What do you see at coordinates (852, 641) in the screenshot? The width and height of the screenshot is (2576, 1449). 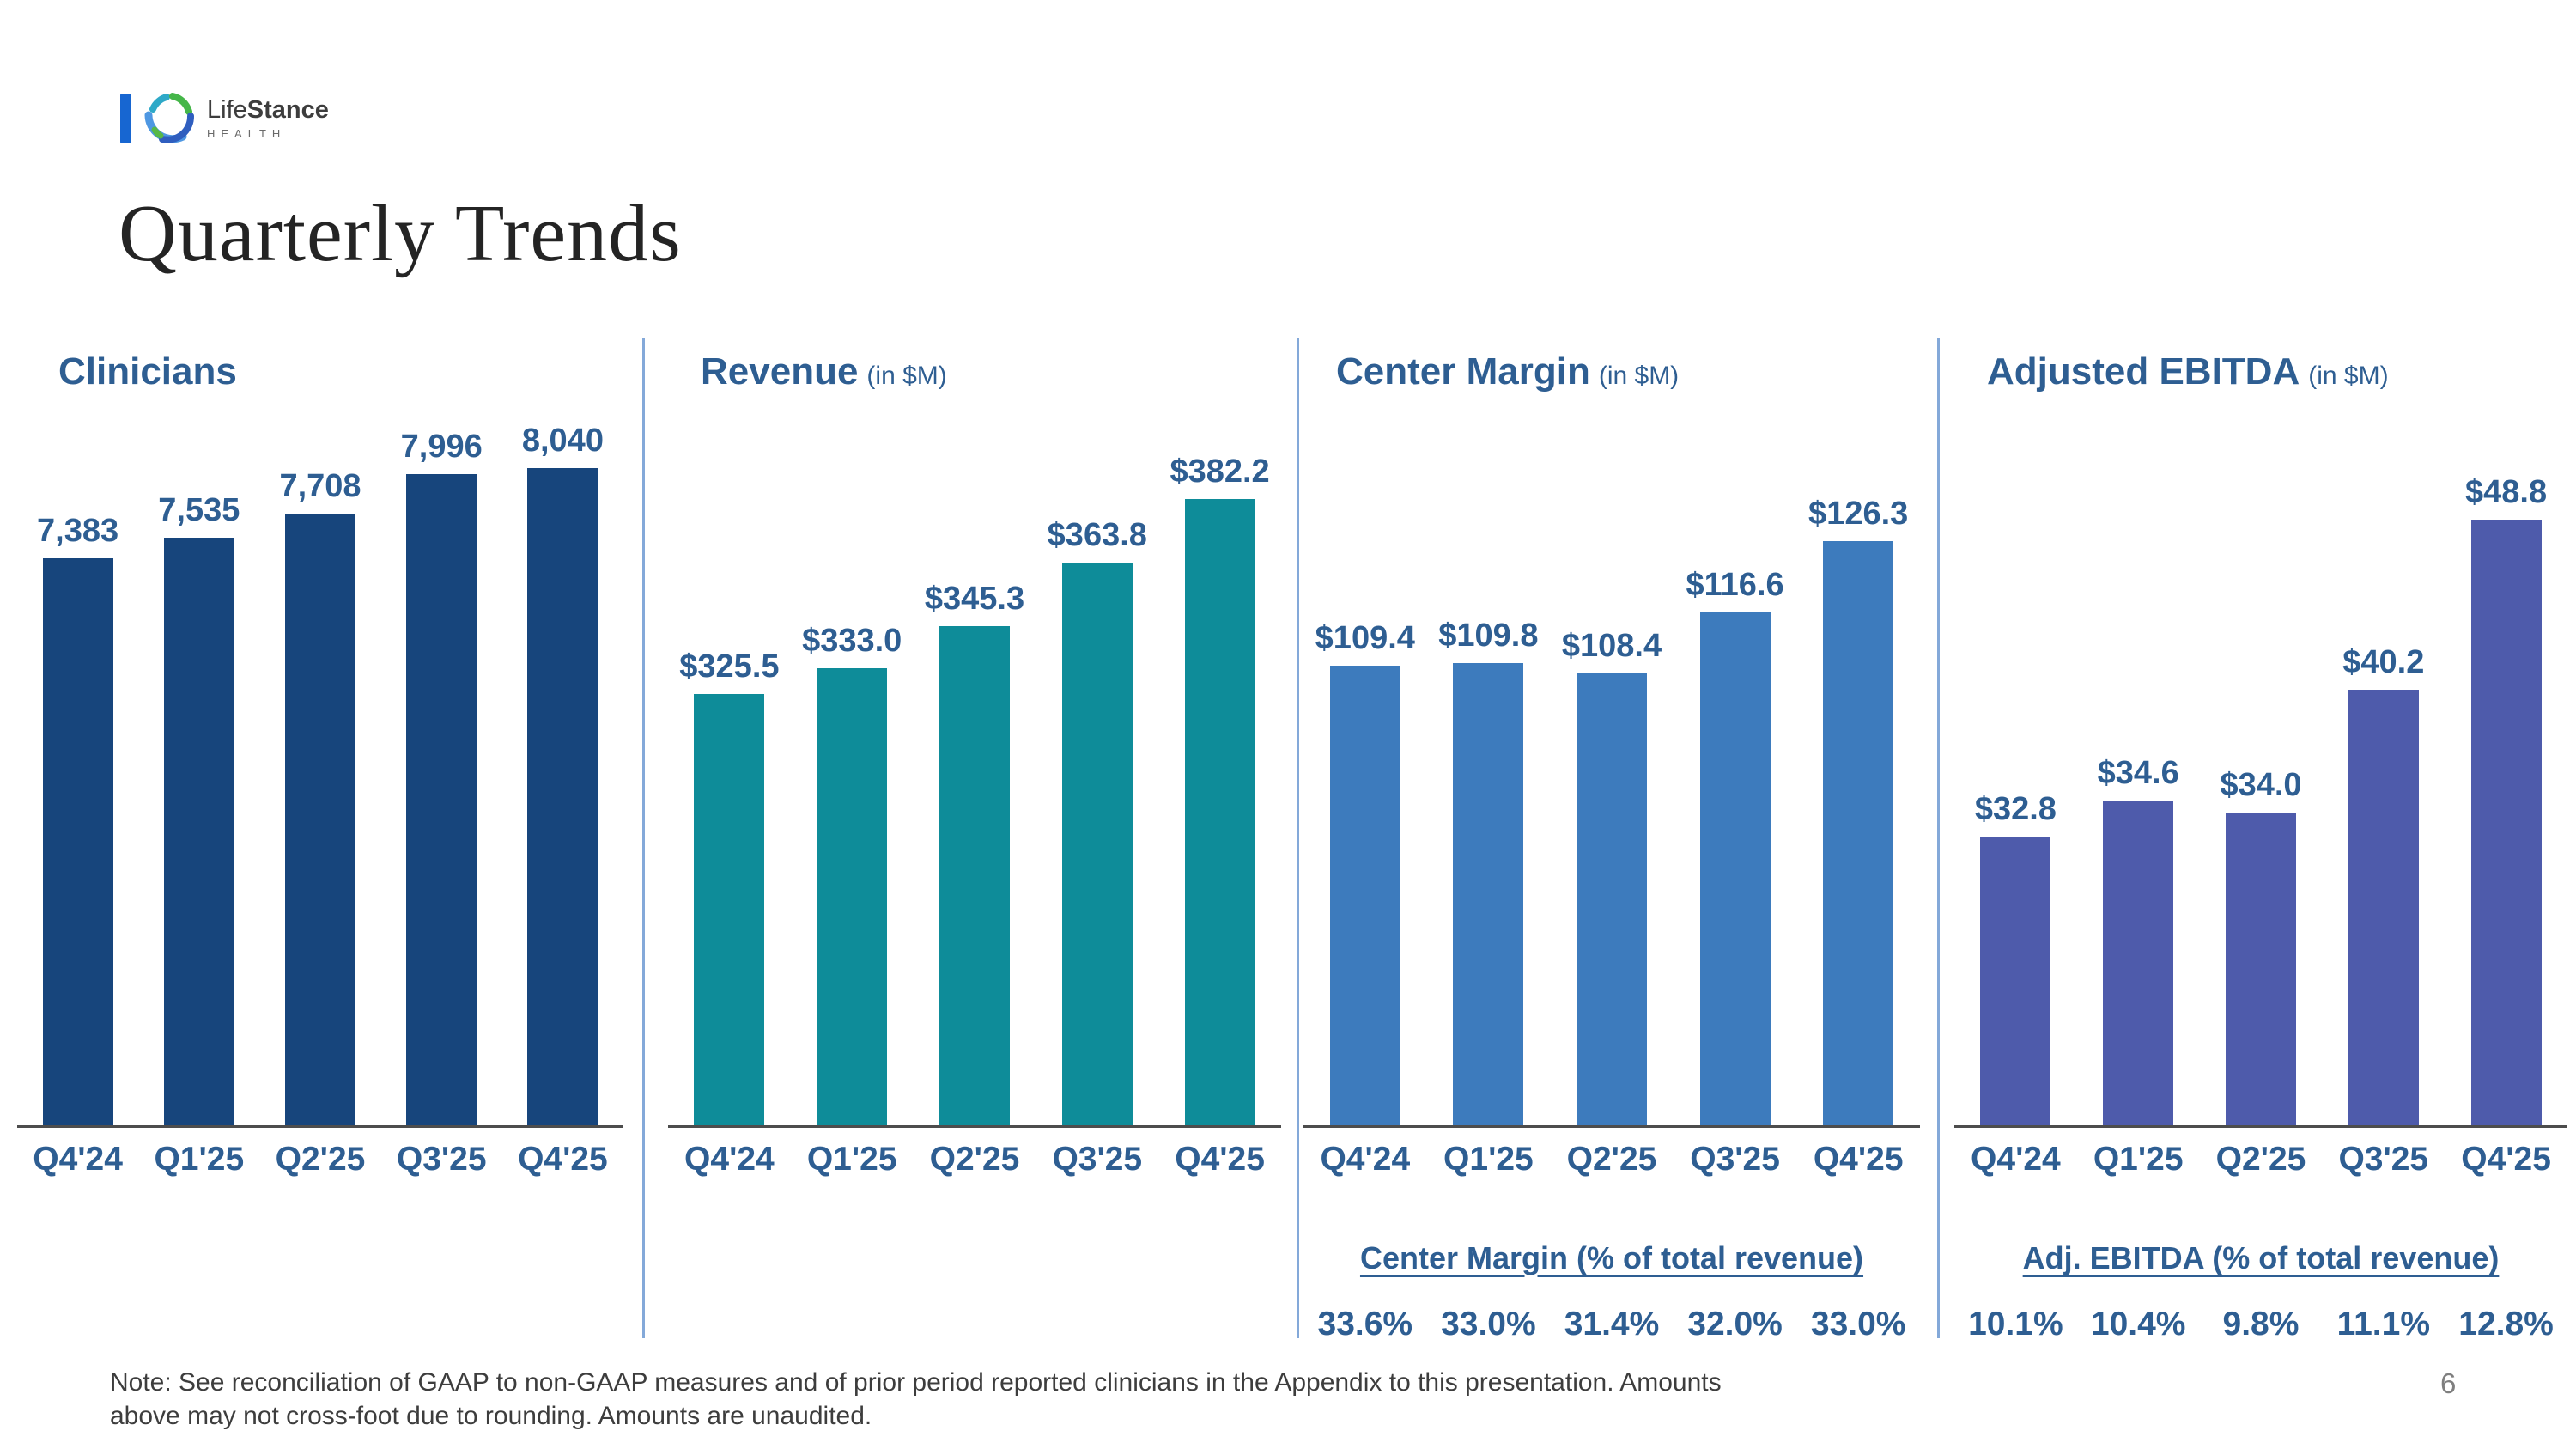 I see `bar-value-label: $333.0` at bounding box center [852, 641].